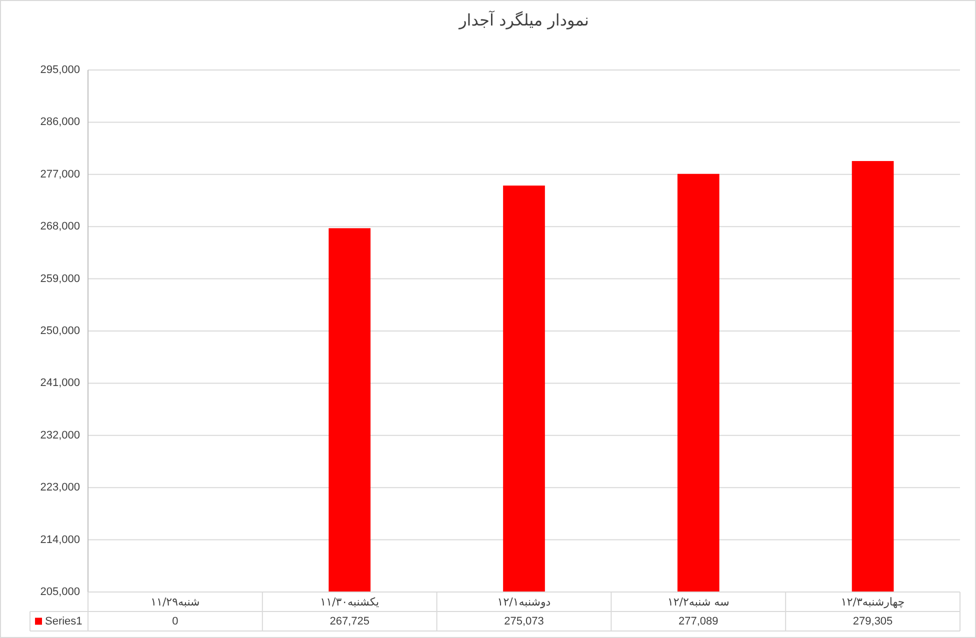  Describe the element at coordinates (524, 20) in the screenshot. I see `title: نمودار میلگرد آجدار` at that location.